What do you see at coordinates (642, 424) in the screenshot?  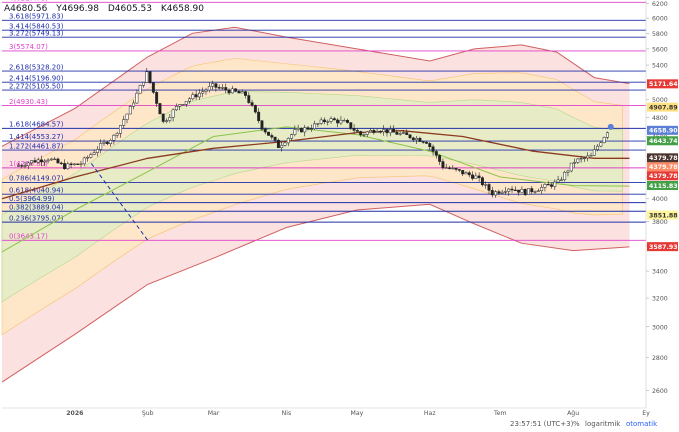 I see `auto-toggle: otomatik` at bounding box center [642, 424].